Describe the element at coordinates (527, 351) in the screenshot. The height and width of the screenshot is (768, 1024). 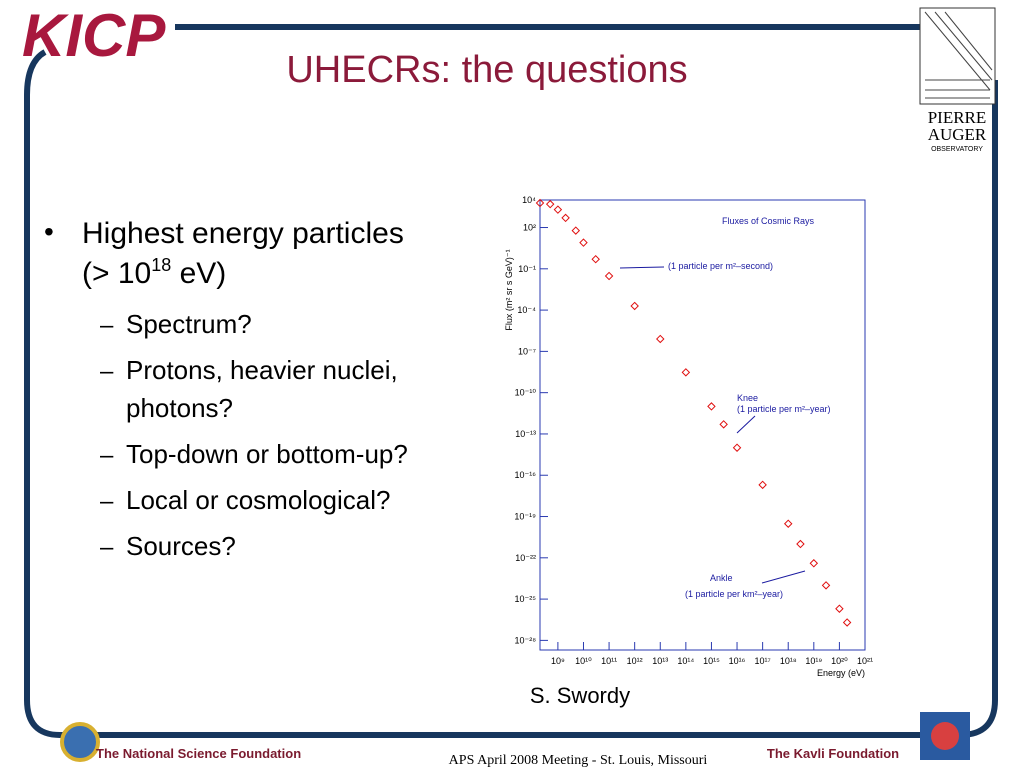
I see `y-tick-label: 10⁻⁷` at that location.